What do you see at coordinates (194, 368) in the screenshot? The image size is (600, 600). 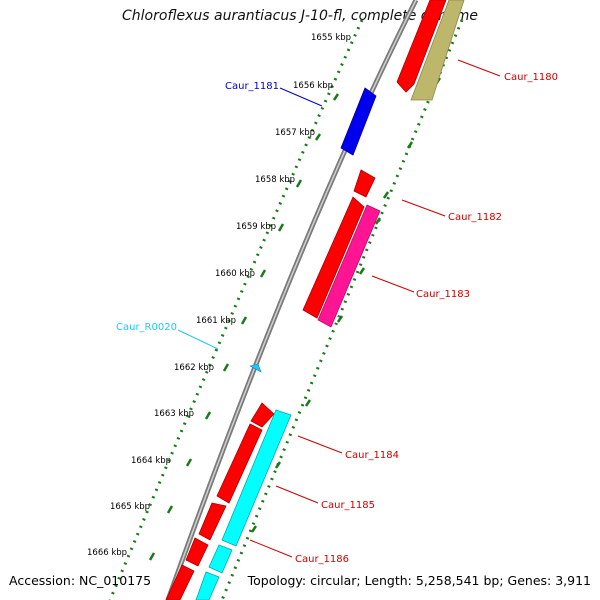 I see `tick-label: 1662 kbp` at bounding box center [194, 368].